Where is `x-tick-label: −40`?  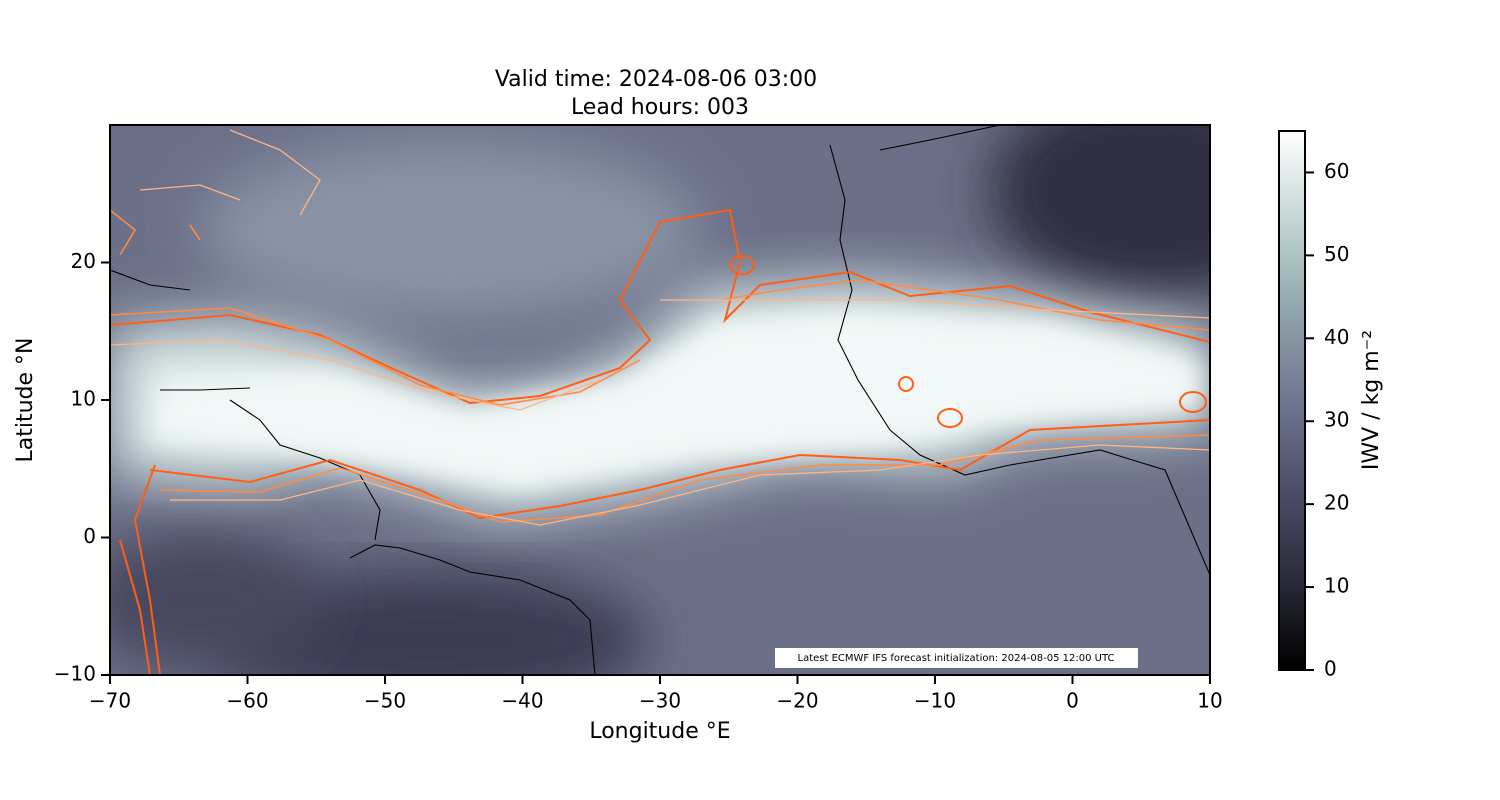
x-tick-label: −40 is located at coordinates (522, 701).